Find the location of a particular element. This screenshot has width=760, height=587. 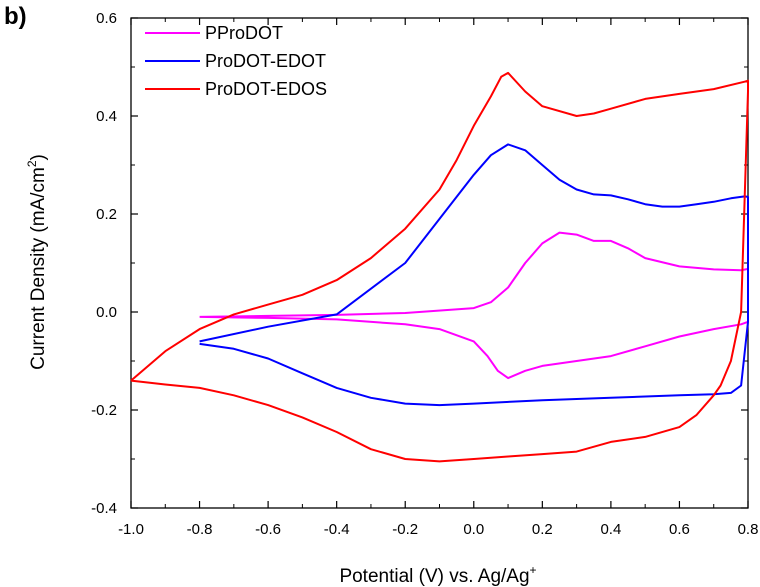

y-tick-label: -0.4 is located at coordinates (104, 508).